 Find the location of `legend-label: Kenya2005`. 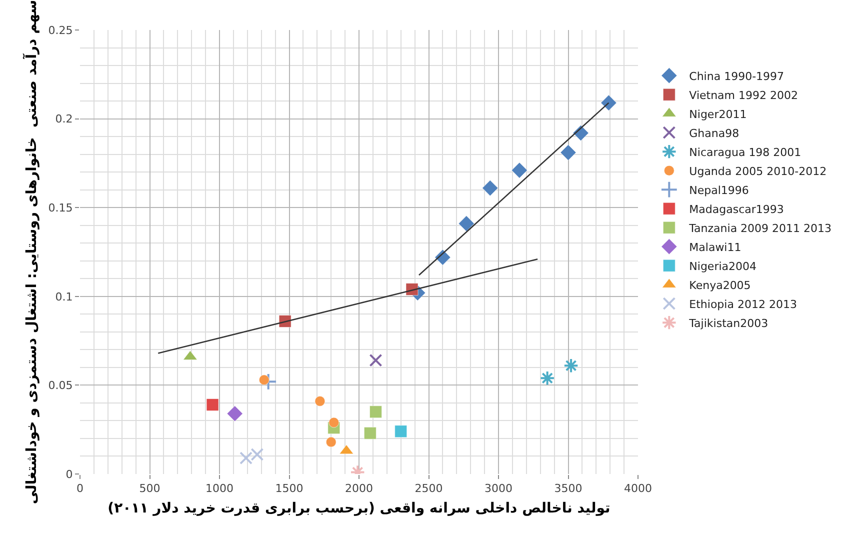

legend-label: Kenya2005 is located at coordinates (720, 285).